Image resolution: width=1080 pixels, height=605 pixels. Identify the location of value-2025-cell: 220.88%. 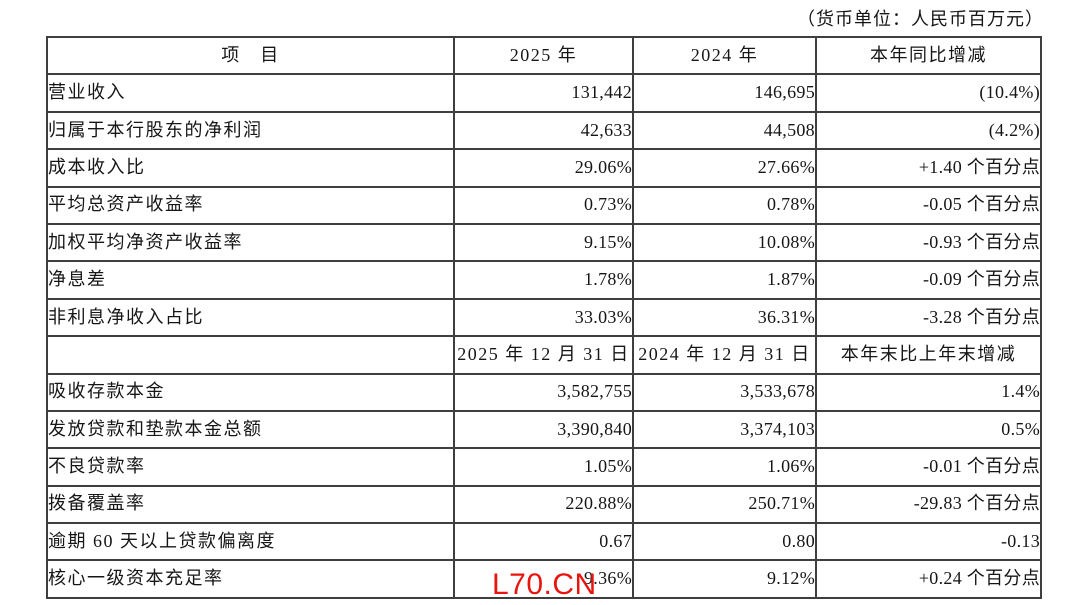
(543, 504).